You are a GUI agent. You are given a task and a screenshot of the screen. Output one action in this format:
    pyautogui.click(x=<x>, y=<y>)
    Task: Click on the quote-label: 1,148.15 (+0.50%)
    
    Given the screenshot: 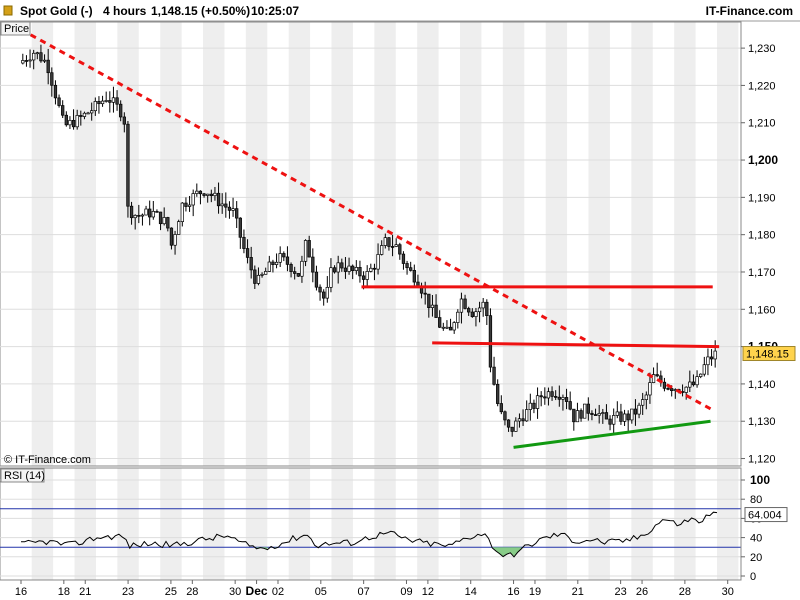 What is the action you would take?
    pyautogui.click(x=200, y=11)
    